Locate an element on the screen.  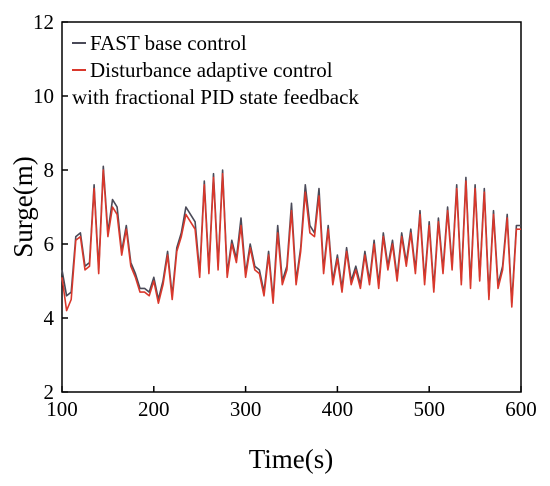
legend-label: FAST base control is located at coordinates (168, 43).